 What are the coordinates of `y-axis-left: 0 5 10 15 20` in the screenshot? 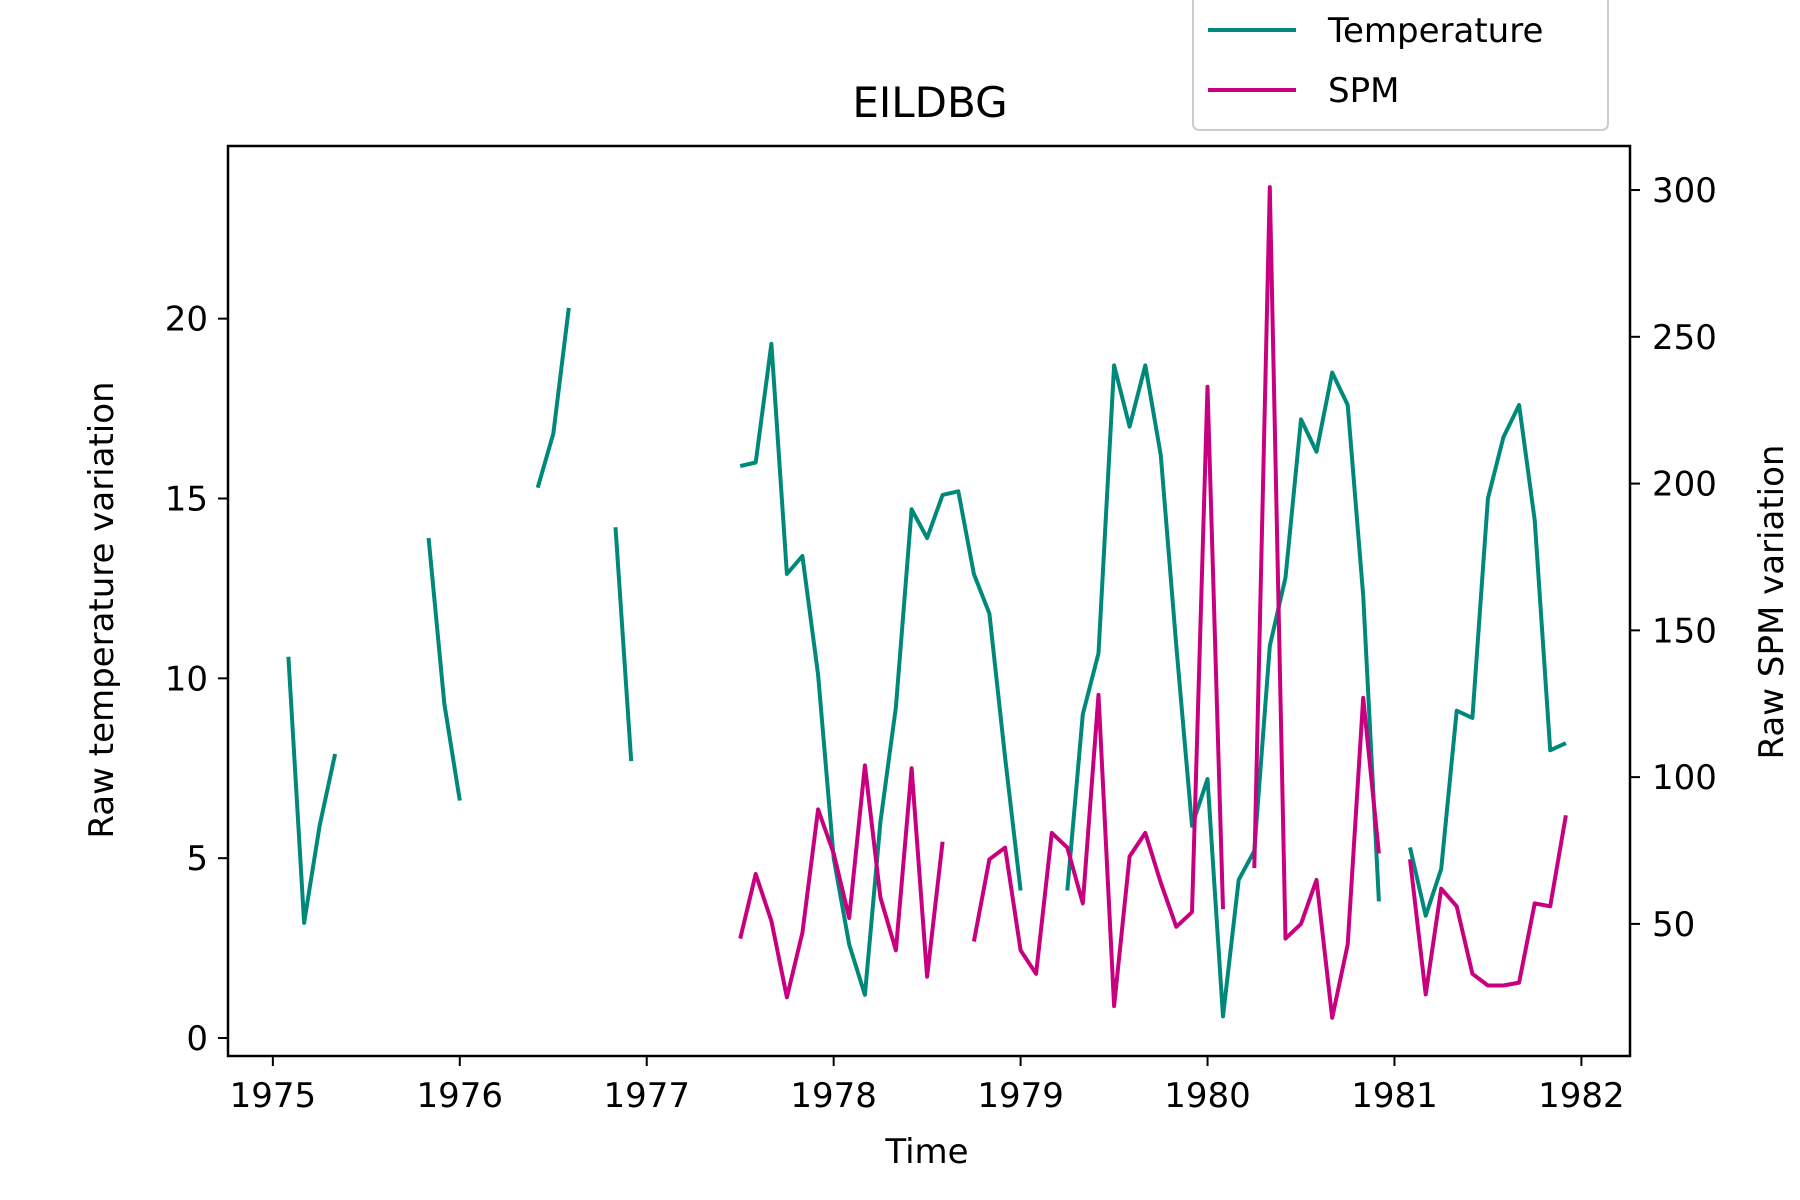 It's located at (196, 679).